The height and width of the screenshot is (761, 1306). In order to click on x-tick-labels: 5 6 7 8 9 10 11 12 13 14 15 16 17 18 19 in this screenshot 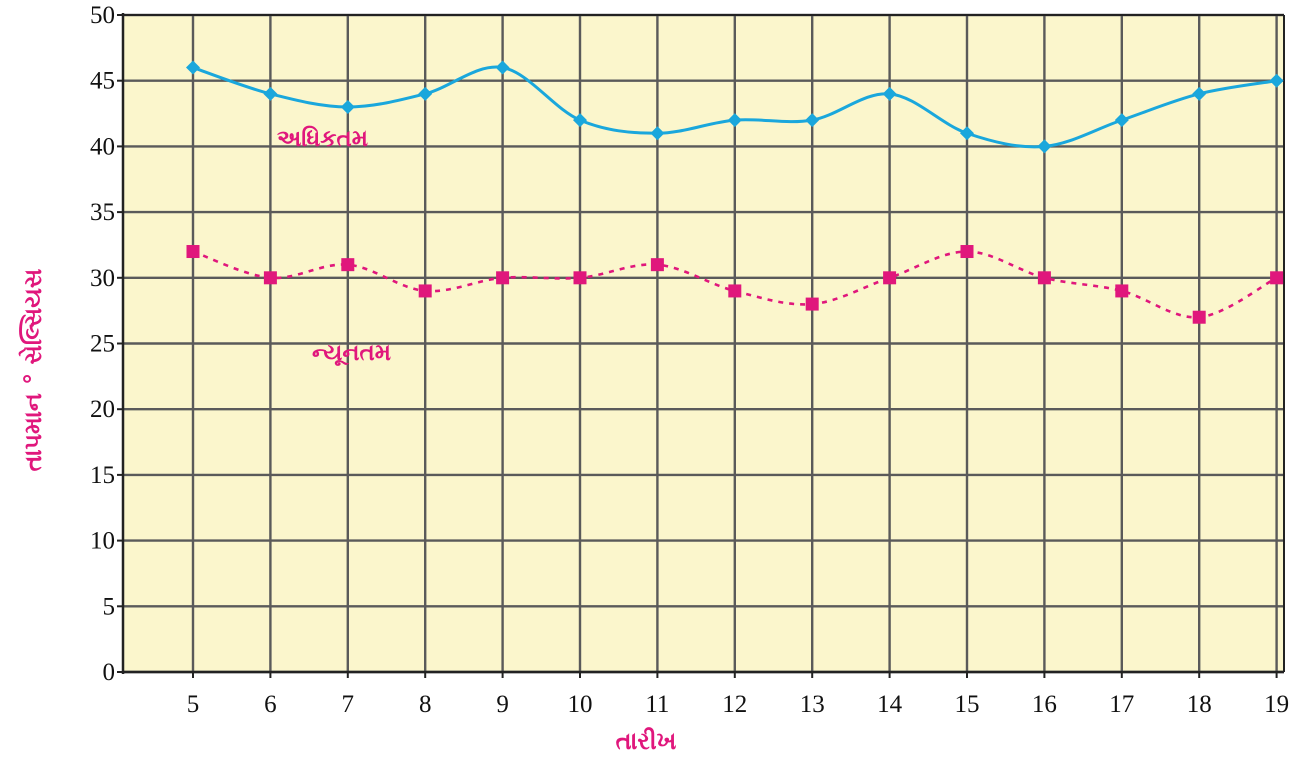, I will do `click(738, 704)`.